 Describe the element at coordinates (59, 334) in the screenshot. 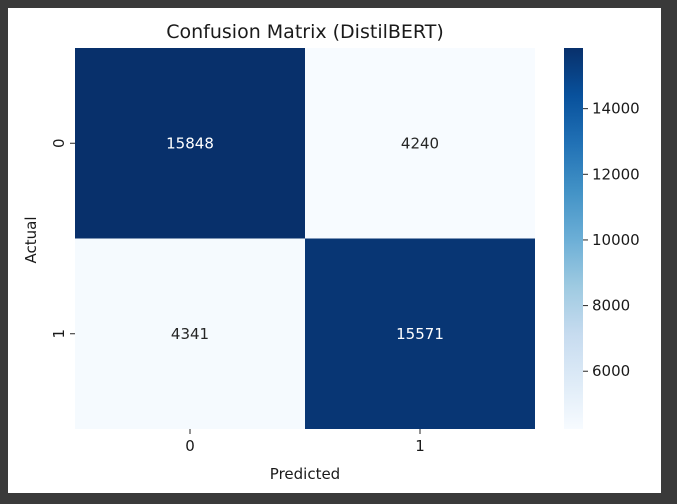

I see `y-tick-label-1: 1` at that location.